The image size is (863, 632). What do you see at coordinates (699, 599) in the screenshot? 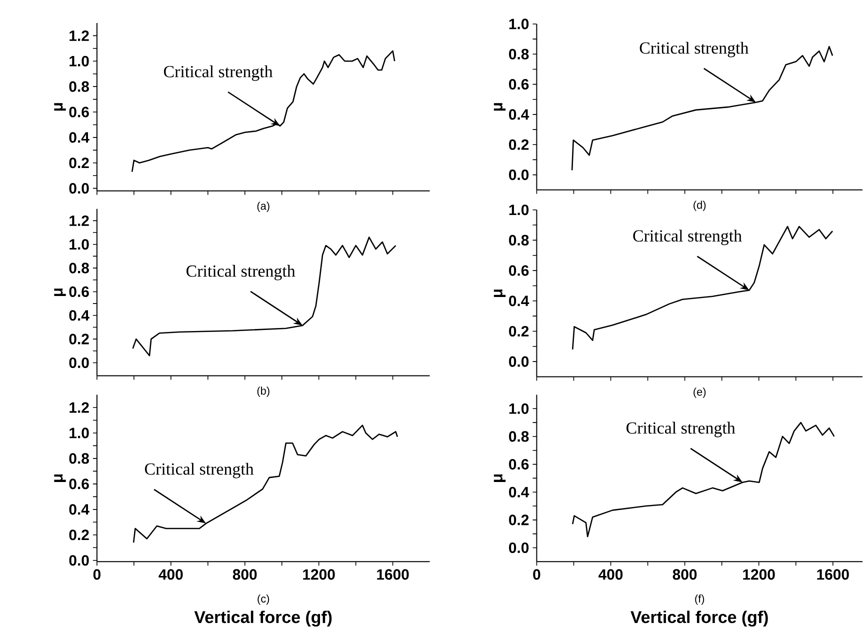
I see `text: (f)` at bounding box center [699, 599].